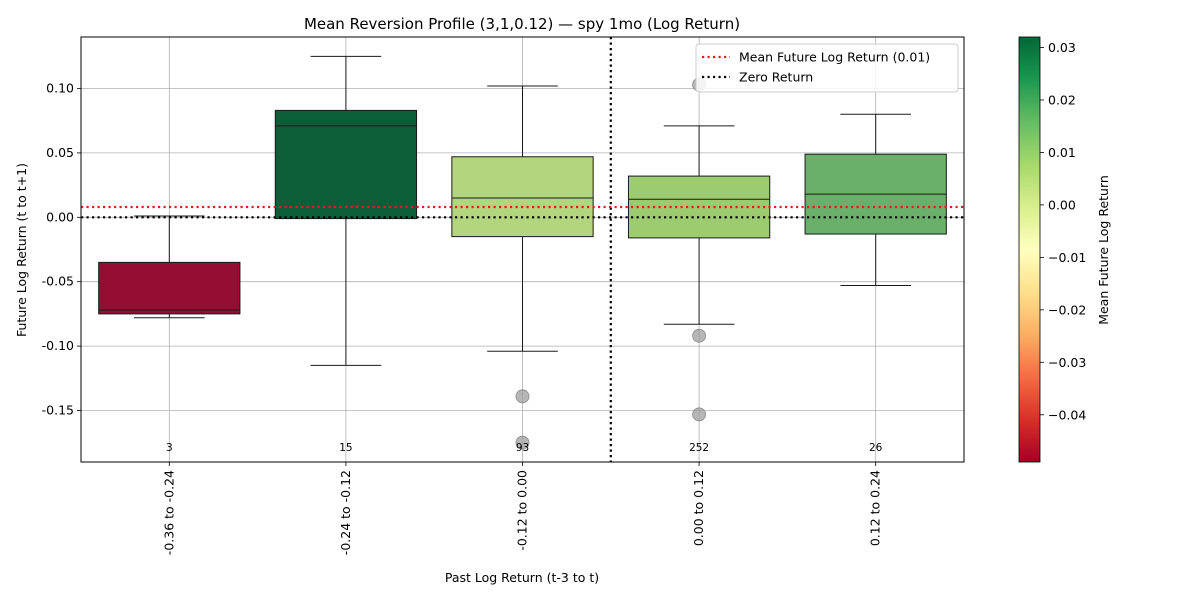 The image size is (1200, 600). What do you see at coordinates (21, 250) in the screenshot?
I see `y-axis-label: Future Log Return (t to t+1)` at bounding box center [21, 250].